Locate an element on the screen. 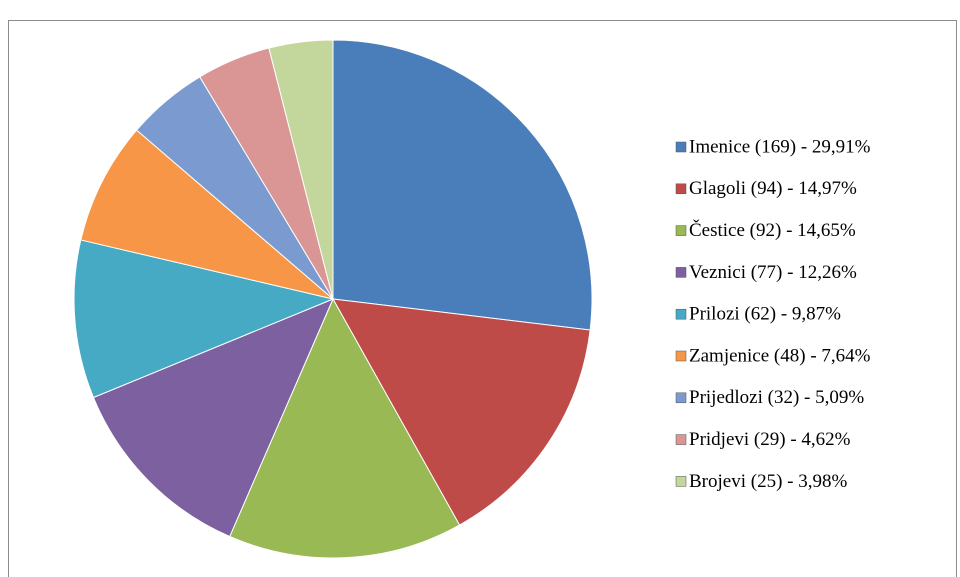  legend-label: Veznici (77) - 12,26% is located at coordinates (773, 272).